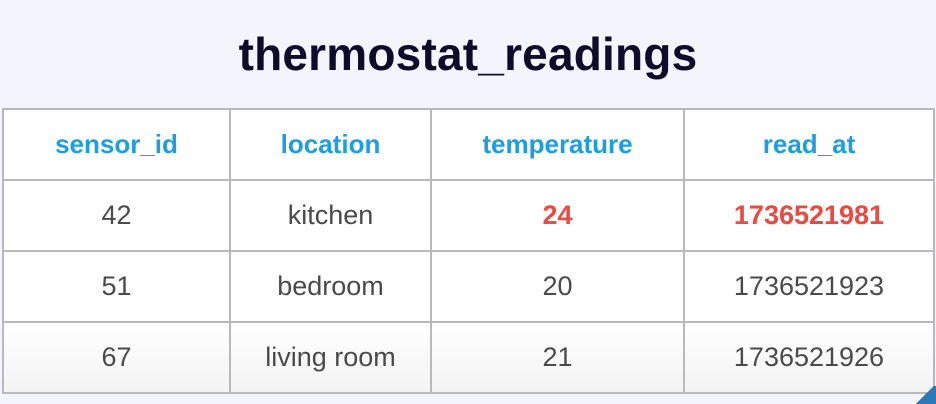 The image size is (936, 404). Describe the element at coordinates (809, 286) in the screenshot. I see `cell-read-at: 1736521923` at that location.